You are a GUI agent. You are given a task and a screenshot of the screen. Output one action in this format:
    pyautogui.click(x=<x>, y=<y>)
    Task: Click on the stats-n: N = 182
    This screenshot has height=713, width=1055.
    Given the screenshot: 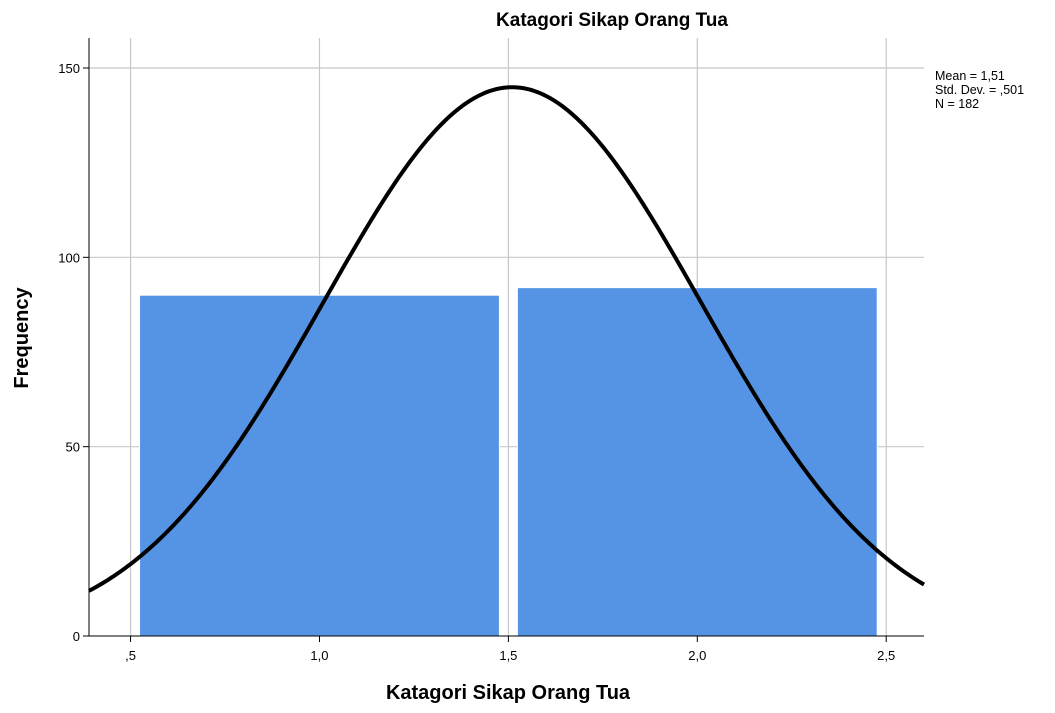 What is the action you would take?
    pyautogui.click(x=957, y=104)
    